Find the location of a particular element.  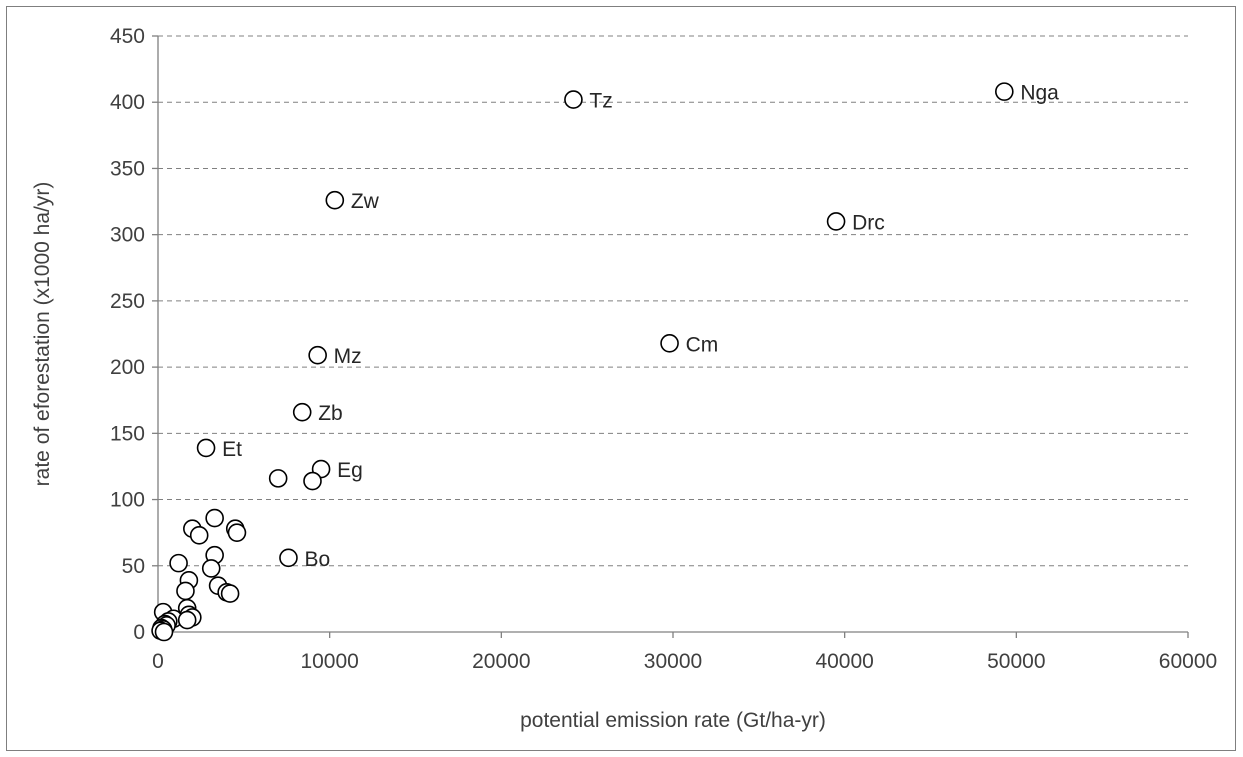

y-tick-label: 250 is located at coordinates (127, 301).